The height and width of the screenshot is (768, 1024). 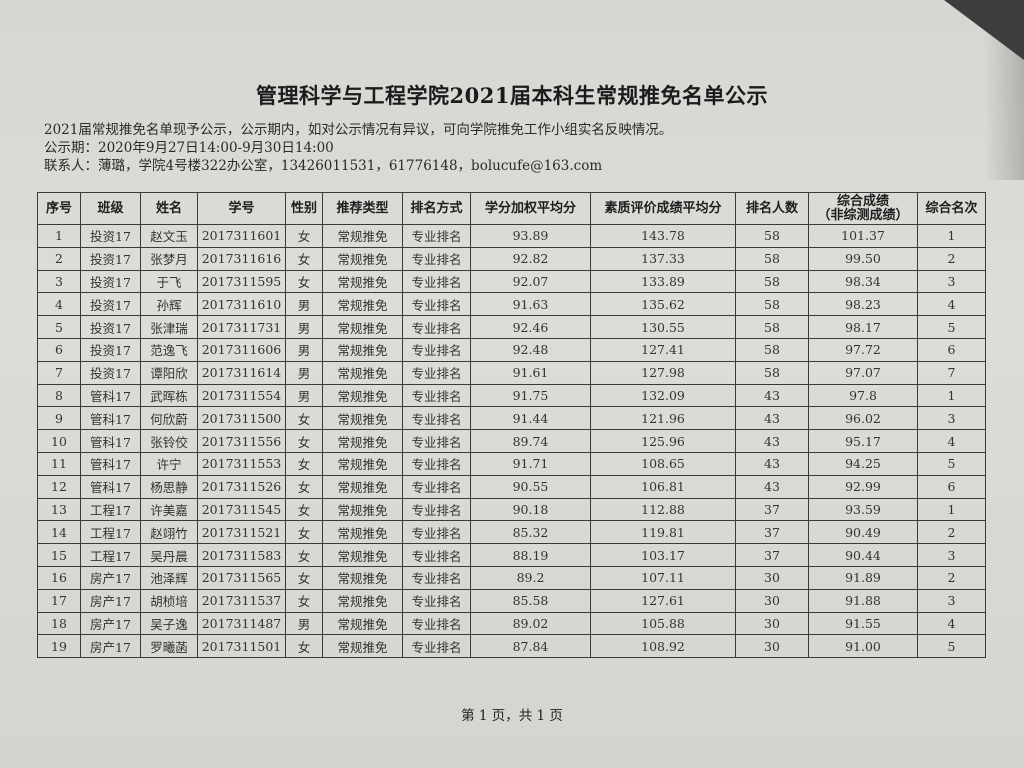 I want to click on cell-quality-score: 127.98, so click(x=663, y=372).